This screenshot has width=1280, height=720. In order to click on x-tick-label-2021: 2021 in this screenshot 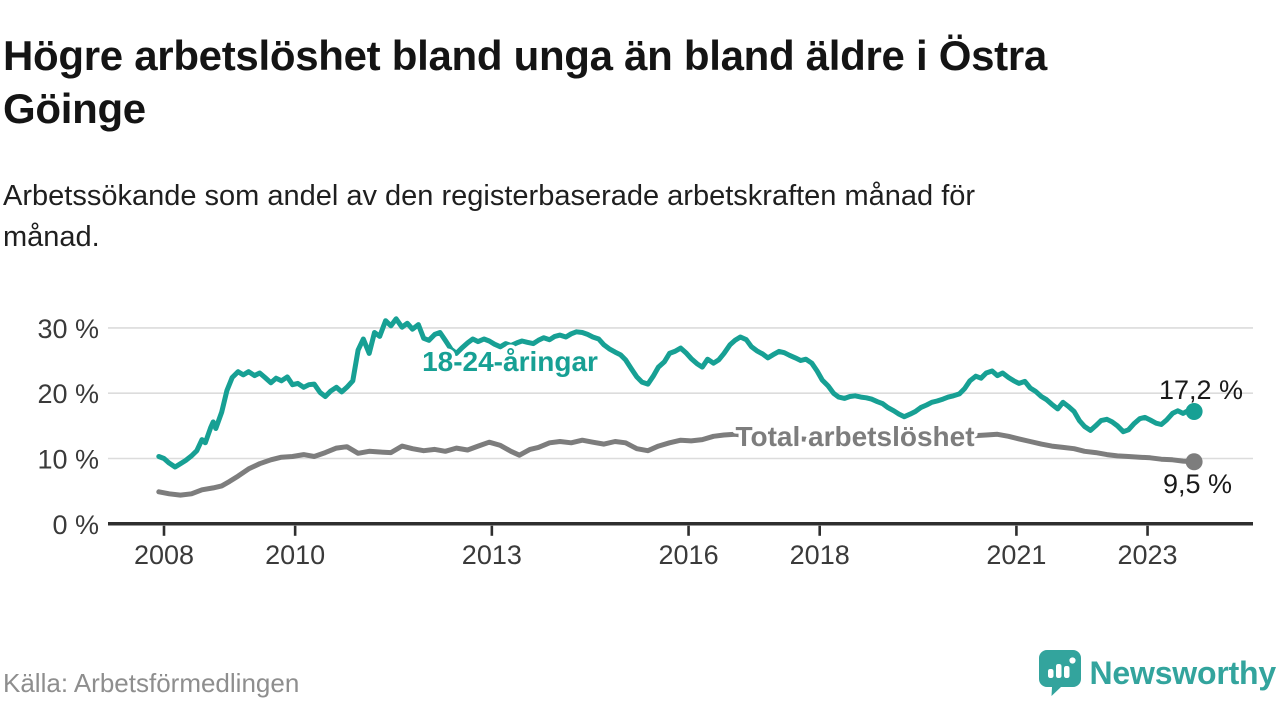, I will do `click(1016, 555)`.